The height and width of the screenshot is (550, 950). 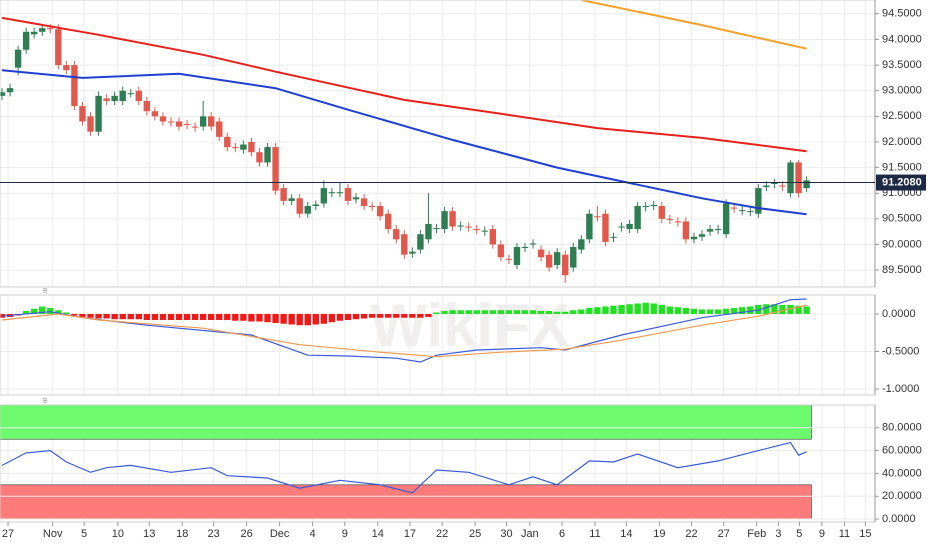 I want to click on y-tick-label: 90.5000, so click(x=902, y=219).